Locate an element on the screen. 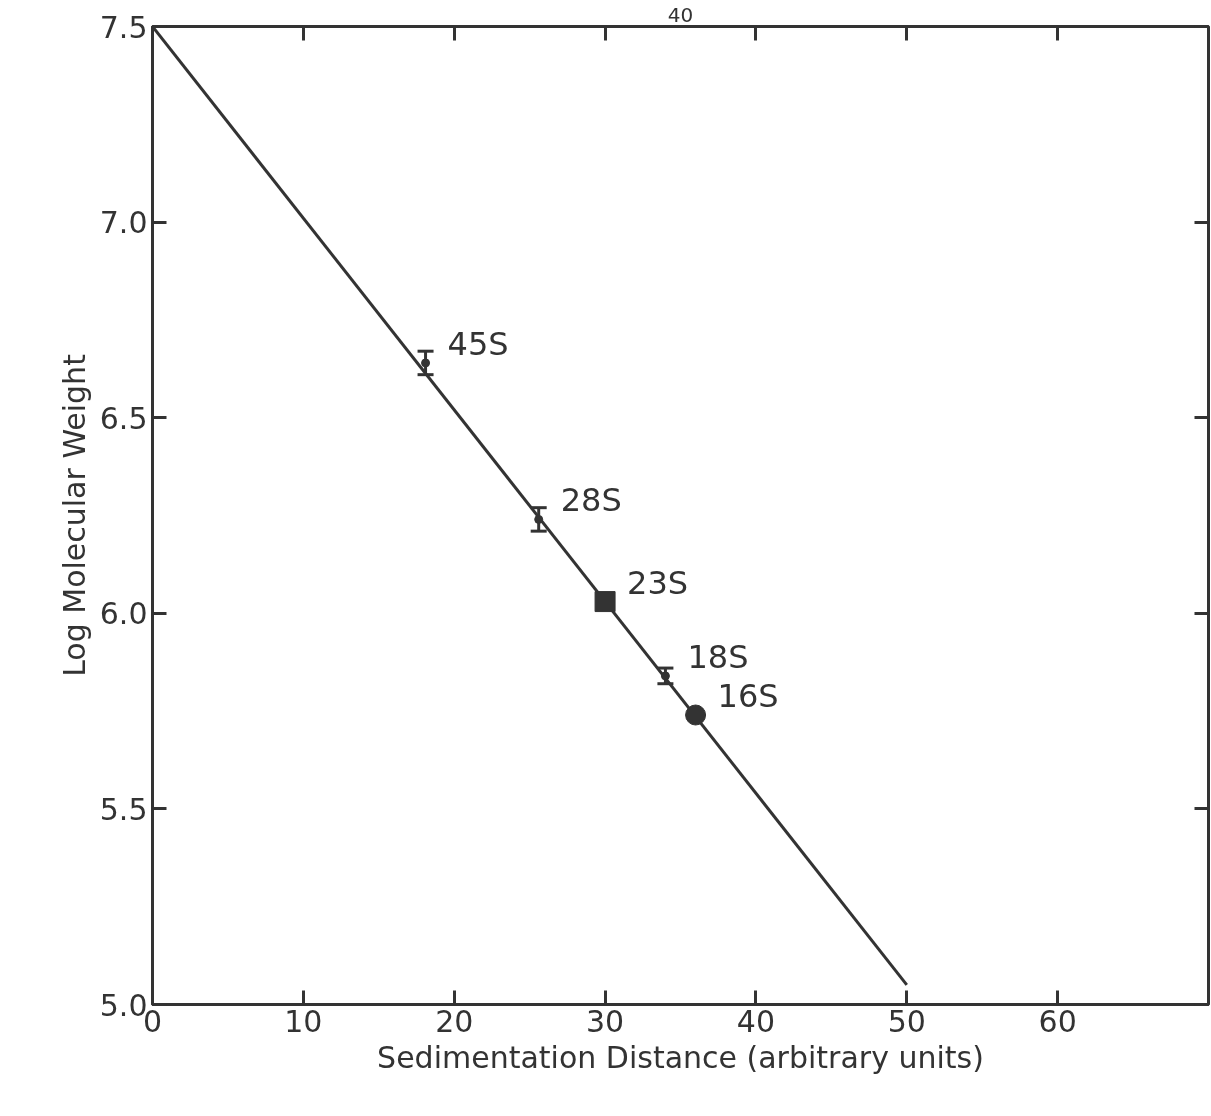  x-tick-label: 60 is located at coordinates (1057, 1021).